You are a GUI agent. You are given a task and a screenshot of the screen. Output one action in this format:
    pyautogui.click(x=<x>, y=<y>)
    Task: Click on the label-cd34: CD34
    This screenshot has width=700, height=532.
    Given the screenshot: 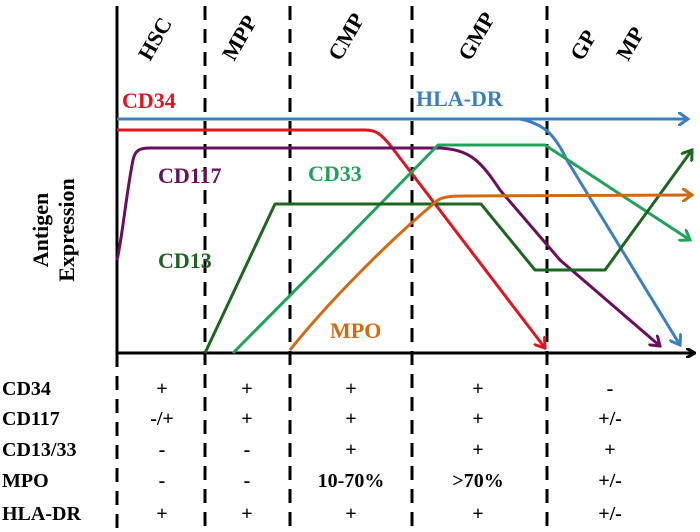 What is the action you would take?
    pyautogui.click(x=149, y=100)
    